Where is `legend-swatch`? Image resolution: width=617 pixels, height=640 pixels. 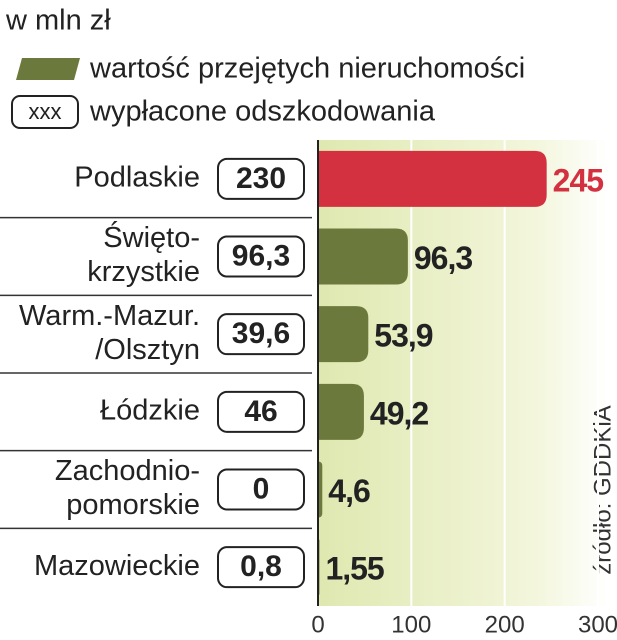
legend-swatch is located at coordinates (48, 69).